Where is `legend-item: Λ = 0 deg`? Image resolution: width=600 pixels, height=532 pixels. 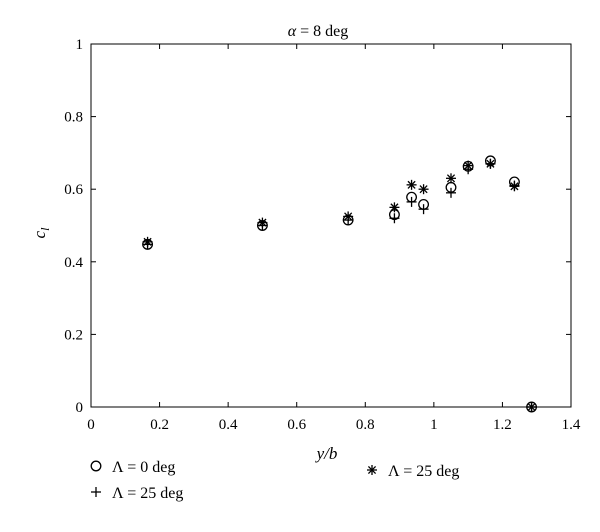 legend-item: Λ = 0 deg is located at coordinates (132, 467).